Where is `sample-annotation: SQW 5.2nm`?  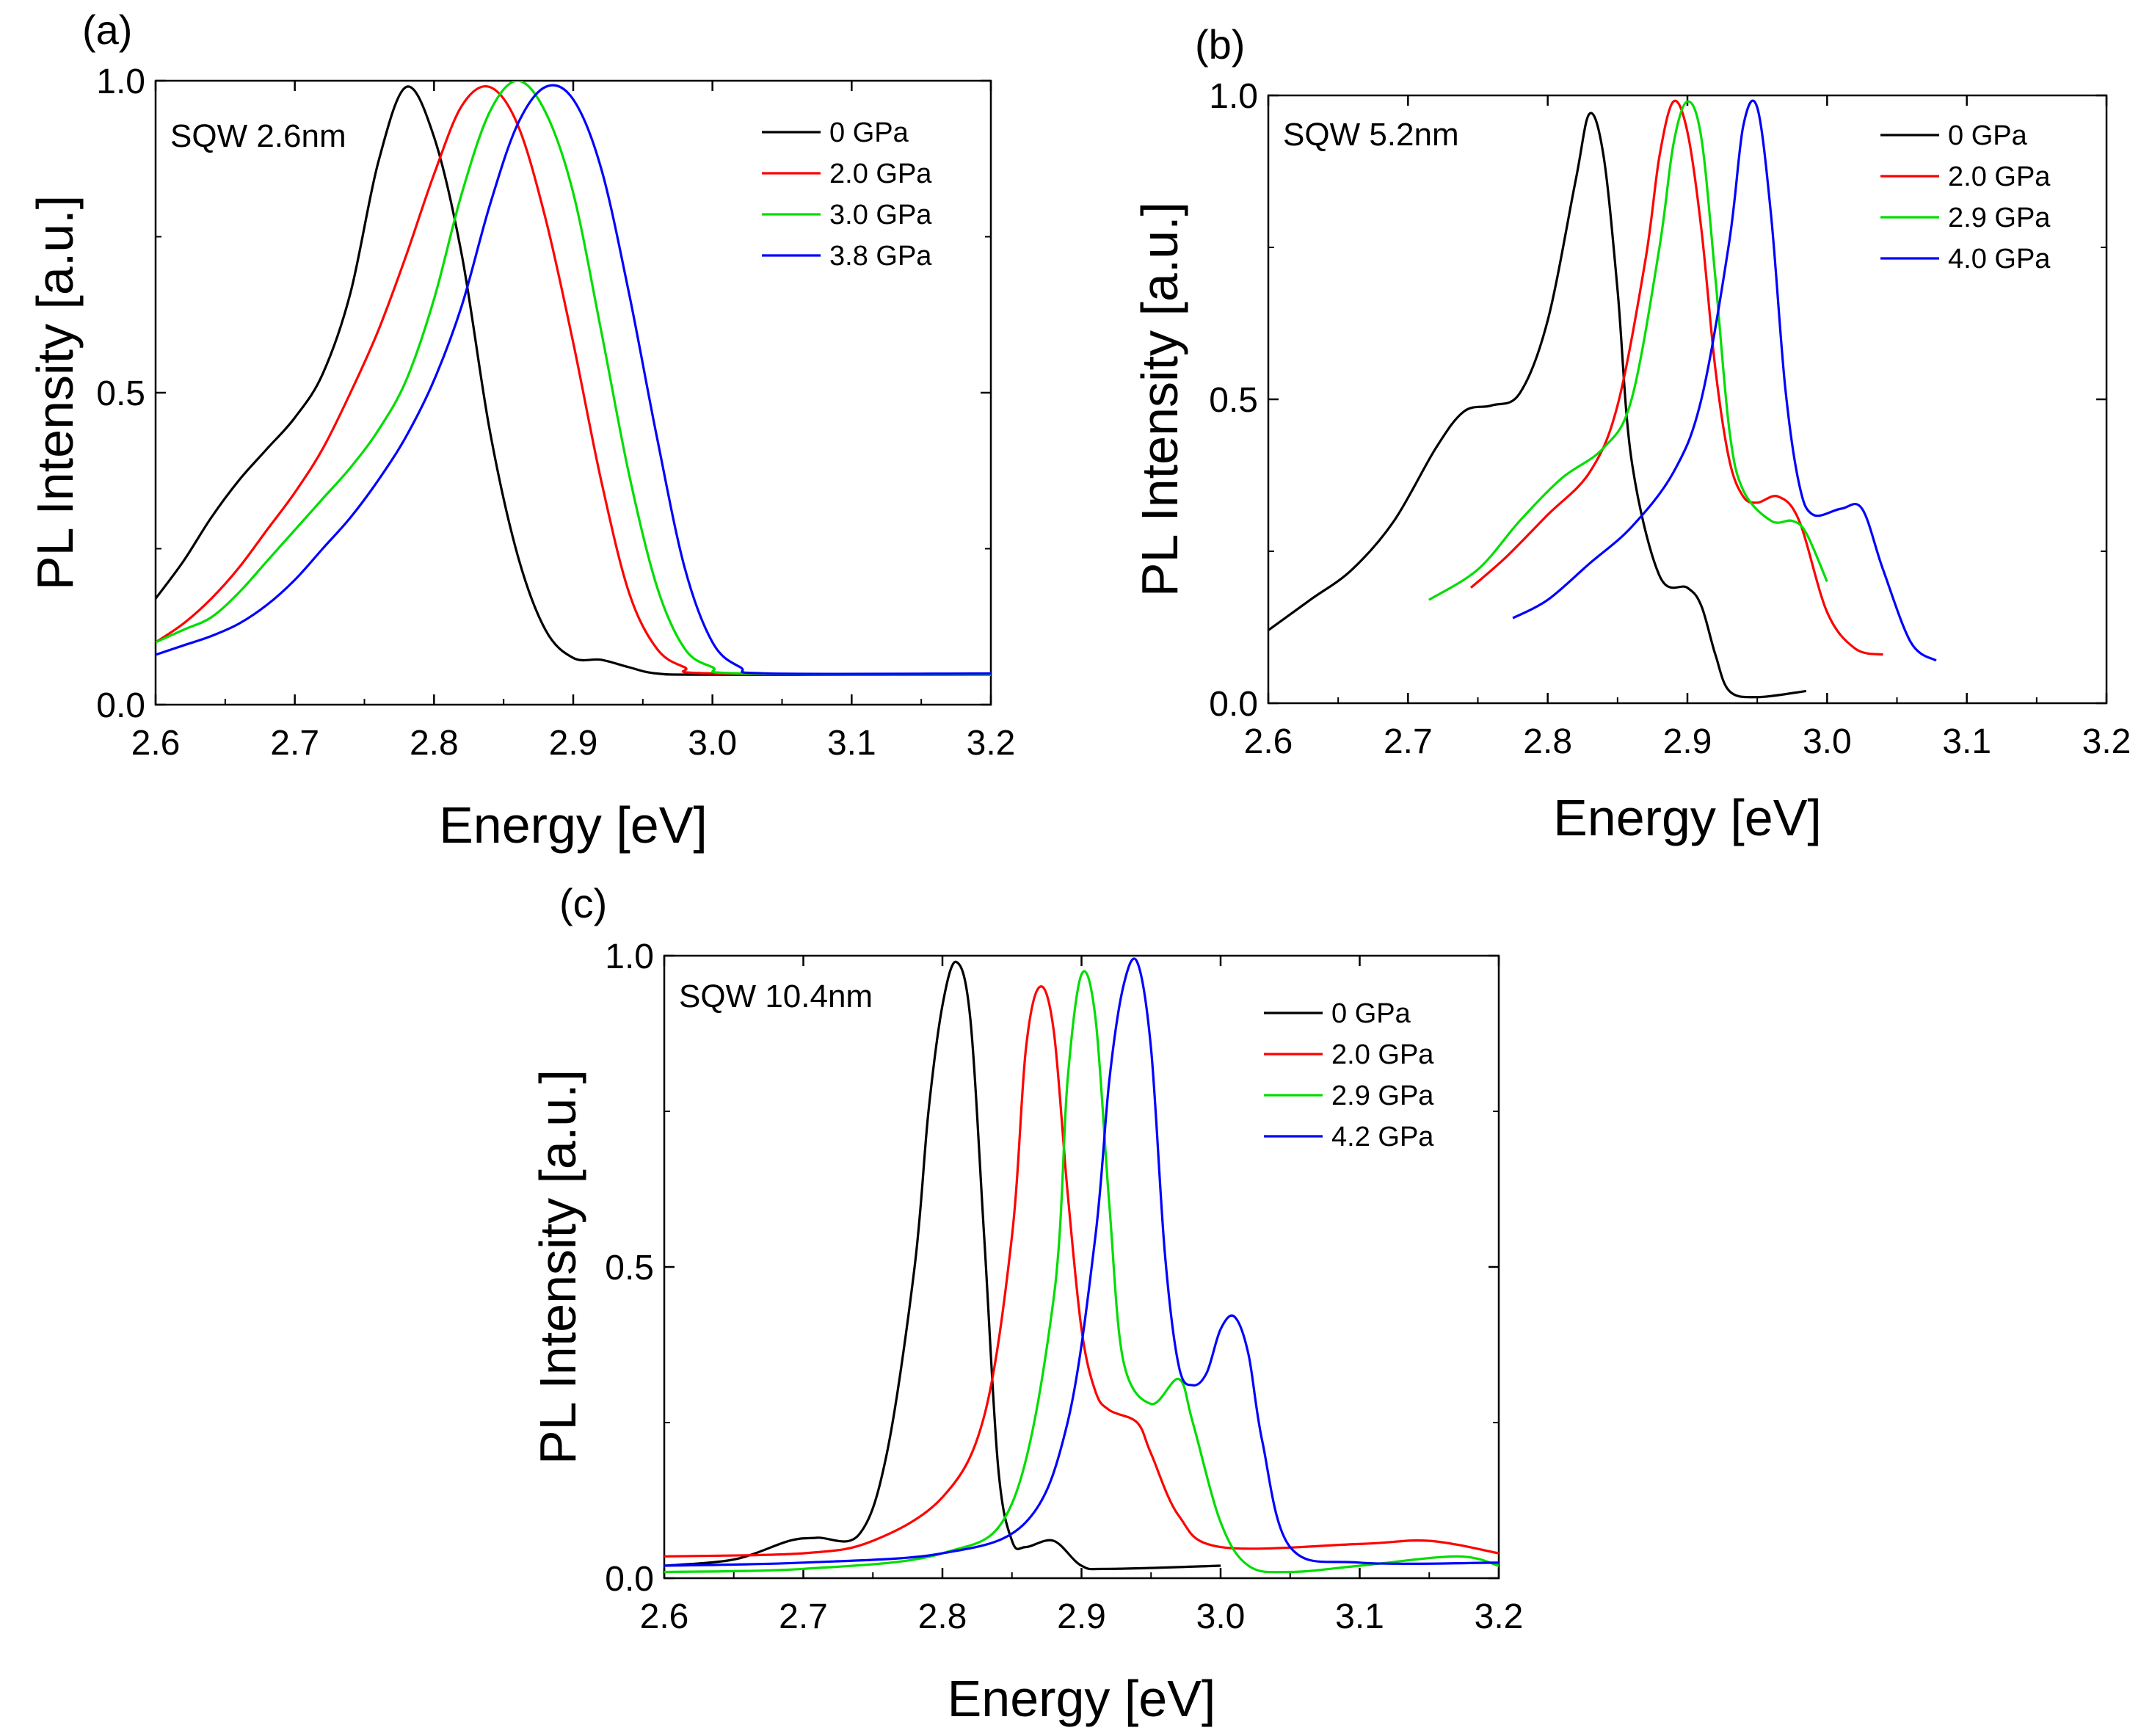
sample-annotation: SQW 5.2nm is located at coordinates (1371, 135).